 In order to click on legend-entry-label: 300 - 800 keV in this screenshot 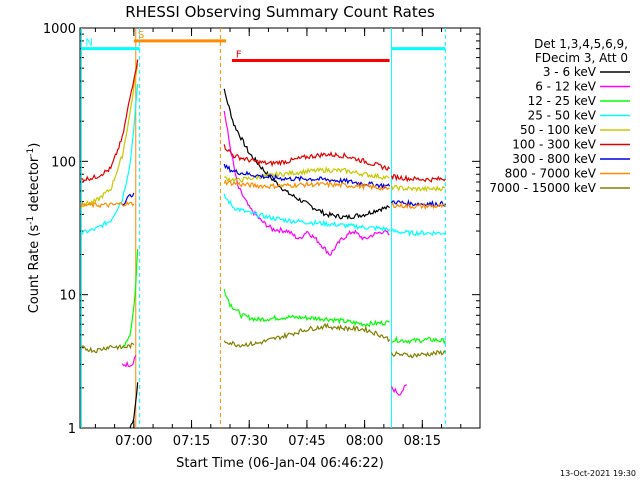, I will do `click(554, 159)`.